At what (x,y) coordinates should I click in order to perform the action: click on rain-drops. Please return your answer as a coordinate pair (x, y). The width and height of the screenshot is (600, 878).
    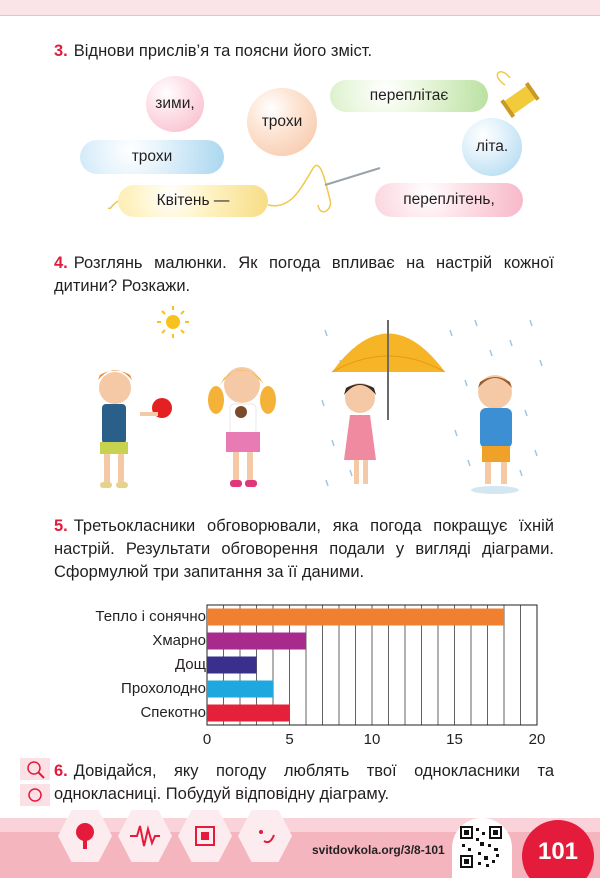
    Looking at the image, I should click on (432, 403).